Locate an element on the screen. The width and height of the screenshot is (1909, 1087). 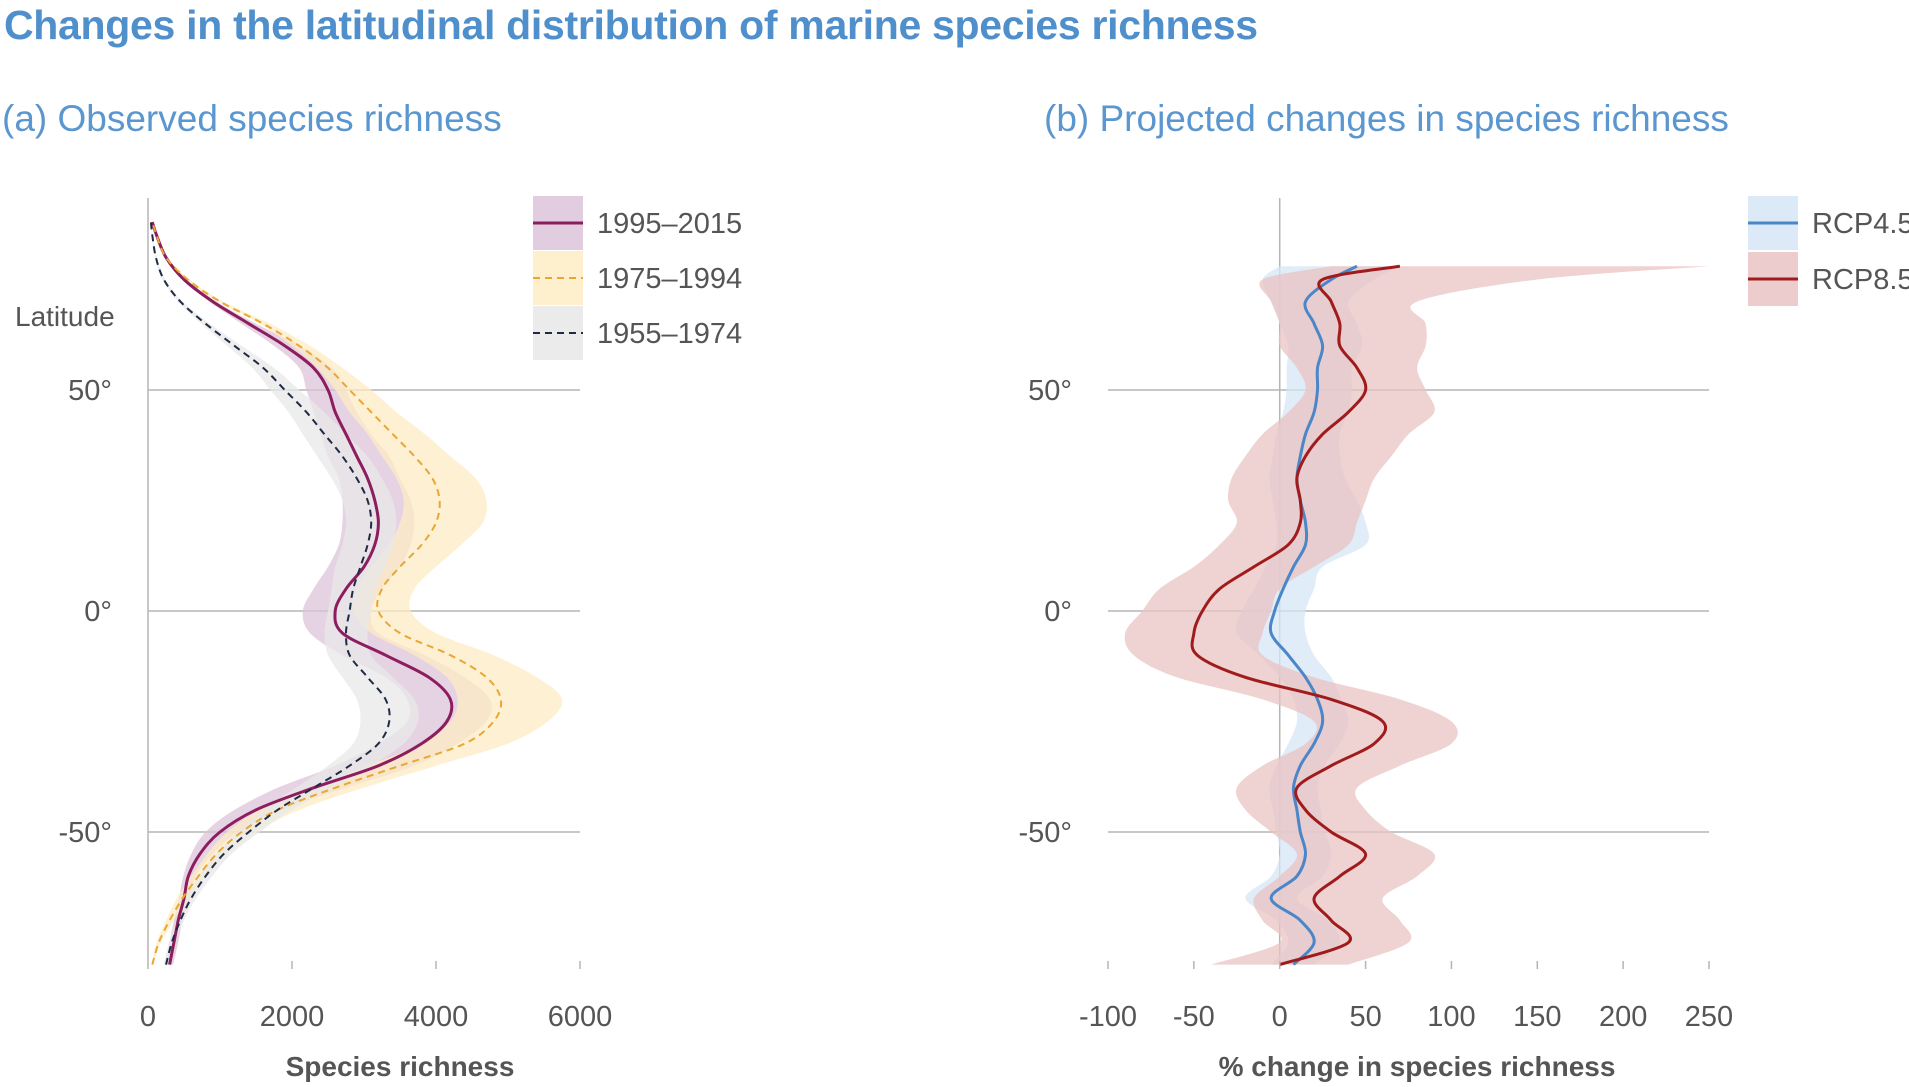
b-x-tick-label-7: 250 is located at coordinates (1709, 1017).